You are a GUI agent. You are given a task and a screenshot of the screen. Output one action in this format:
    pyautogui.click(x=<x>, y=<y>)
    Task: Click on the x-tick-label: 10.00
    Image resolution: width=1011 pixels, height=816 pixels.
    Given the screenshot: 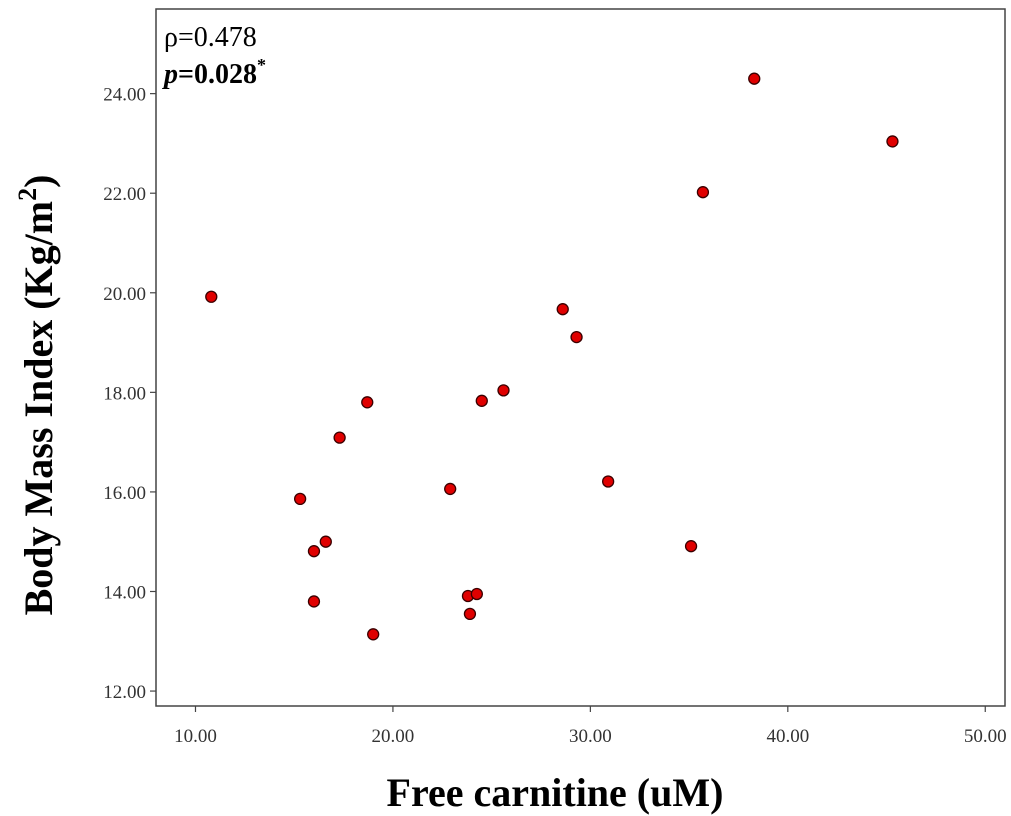 What is the action you would take?
    pyautogui.click(x=195, y=736)
    